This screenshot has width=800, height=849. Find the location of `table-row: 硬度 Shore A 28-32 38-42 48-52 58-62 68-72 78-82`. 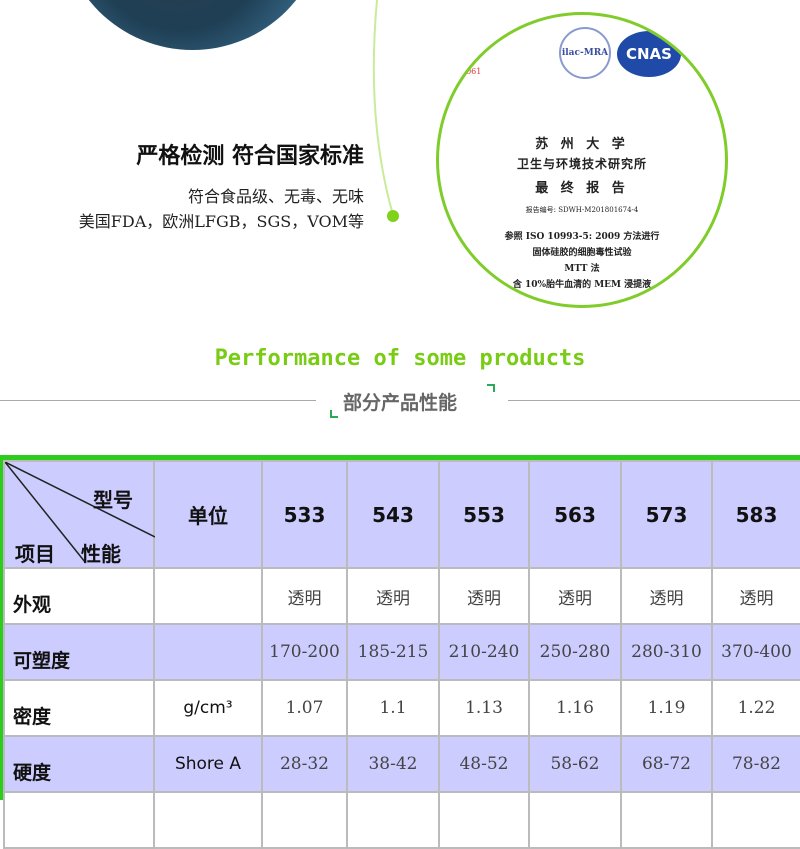

table-row: 硬度 Shore A 28-32 38-42 48-52 58-62 68-72 78-82 is located at coordinates (401, 764).